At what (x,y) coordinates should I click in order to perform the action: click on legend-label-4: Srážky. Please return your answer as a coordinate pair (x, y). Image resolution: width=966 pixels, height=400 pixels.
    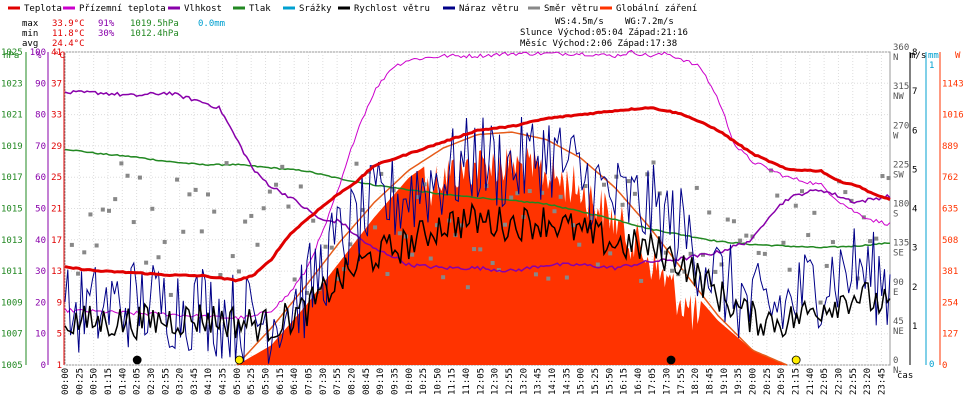
    Looking at the image, I should click on (315, 9).